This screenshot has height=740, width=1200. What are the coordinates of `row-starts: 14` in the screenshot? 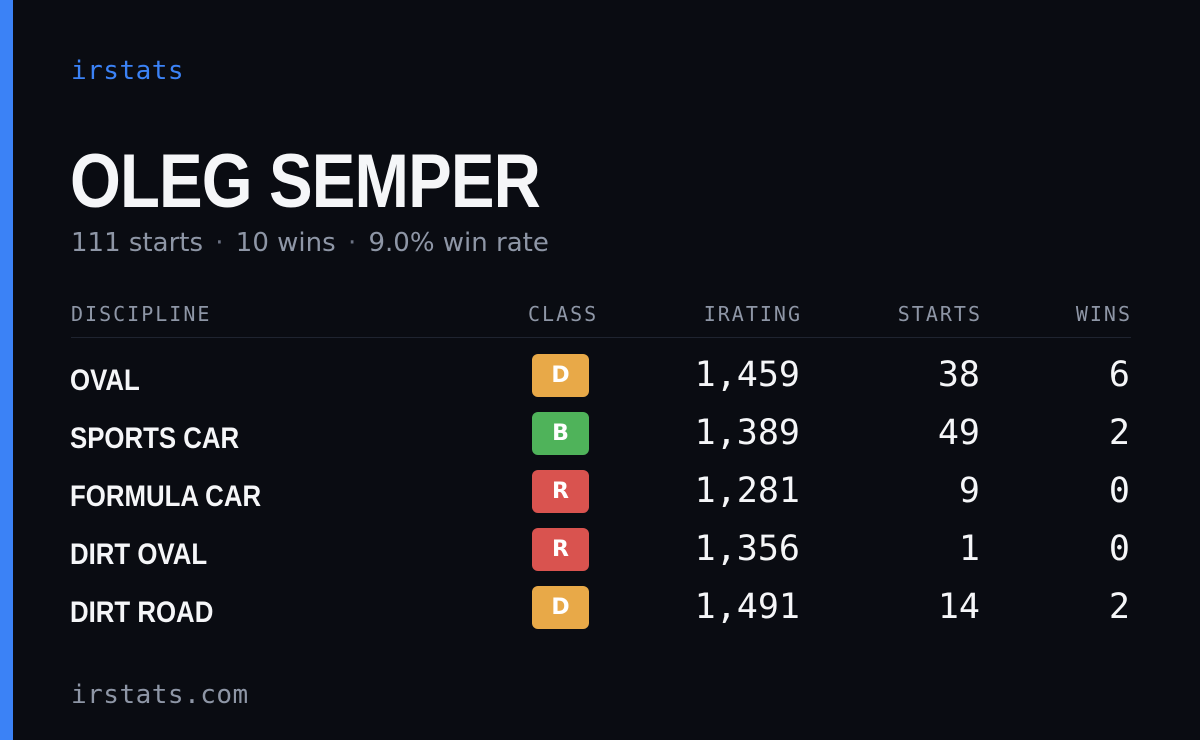 It's located at (958, 607).